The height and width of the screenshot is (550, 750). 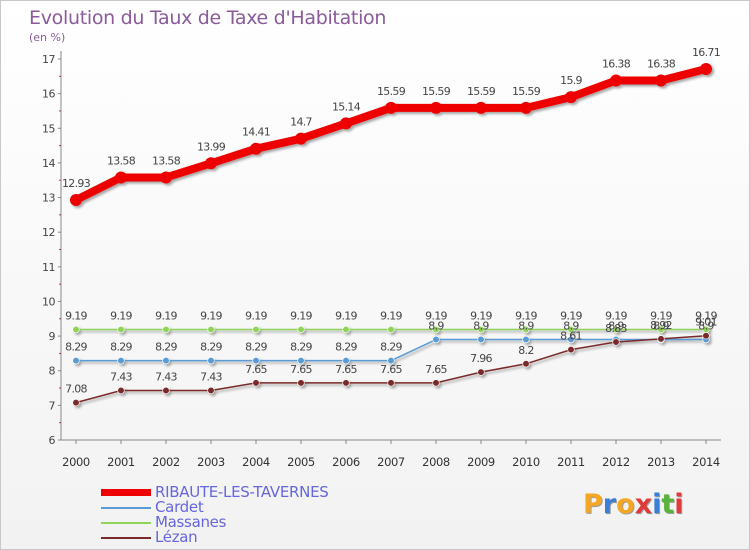 What do you see at coordinates (208, 18) in the screenshot?
I see `chart-title: Evolution du Taux de Taxe d'Habitation` at bounding box center [208, 18].